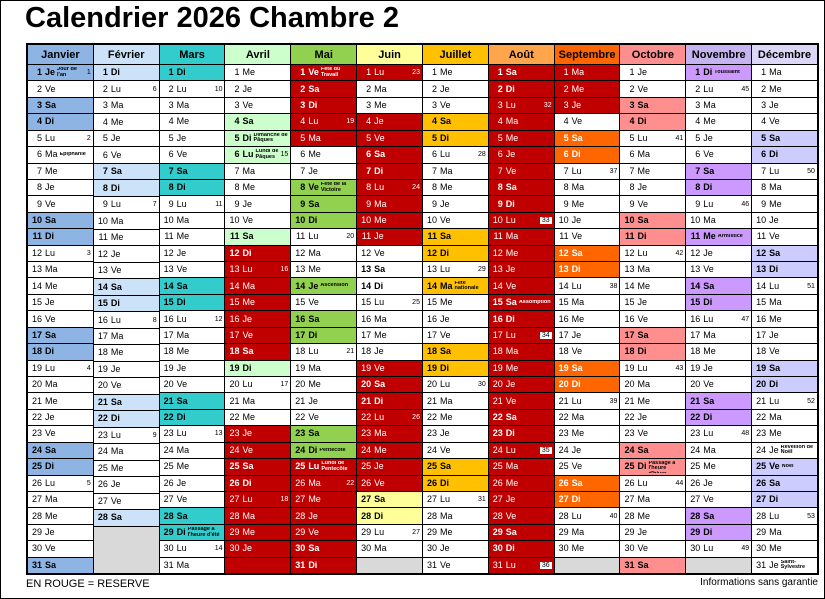  What do you see at coordinates (126, 485) in the screenshot?
I see `day-cell: 26 Je` at bounding box center [126, 485].